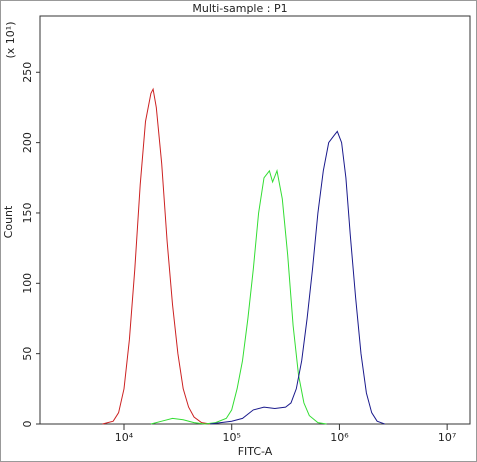  I want to click on y-multiplier: (x 10¹), so click(10, 40).